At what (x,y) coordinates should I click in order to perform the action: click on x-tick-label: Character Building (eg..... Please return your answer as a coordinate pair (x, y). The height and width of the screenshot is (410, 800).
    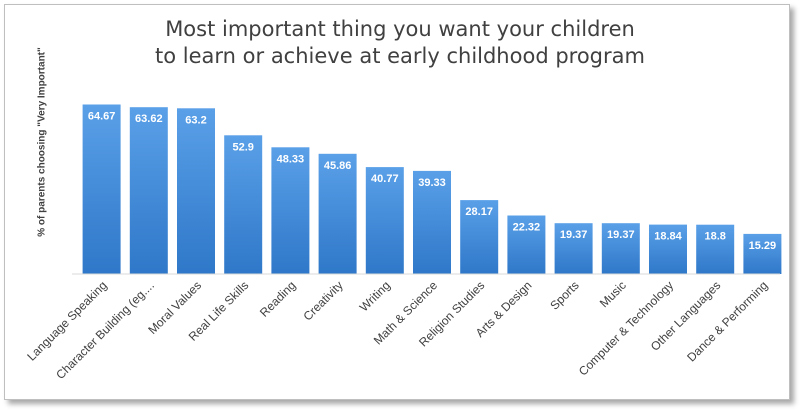
    Looking at the image, I should click on (105, 330).